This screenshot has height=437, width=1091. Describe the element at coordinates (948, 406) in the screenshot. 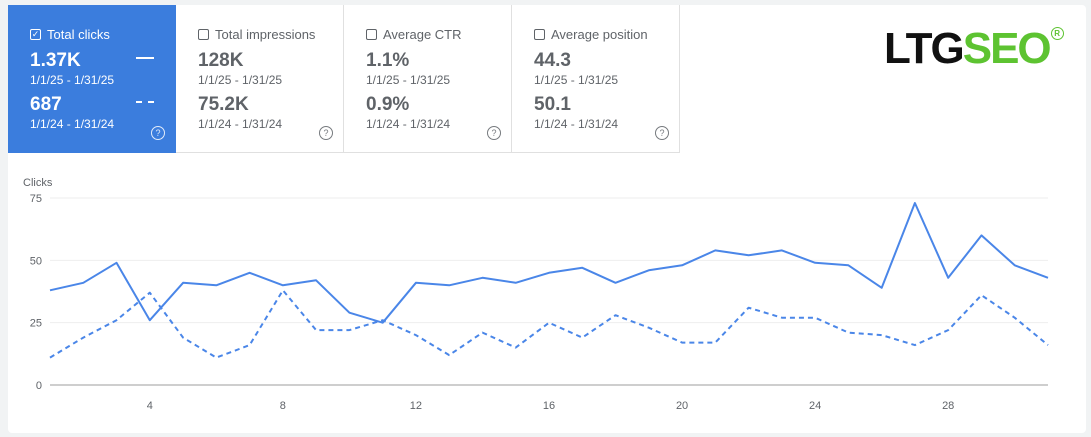

I see `x-tick-label: 28` at that location.